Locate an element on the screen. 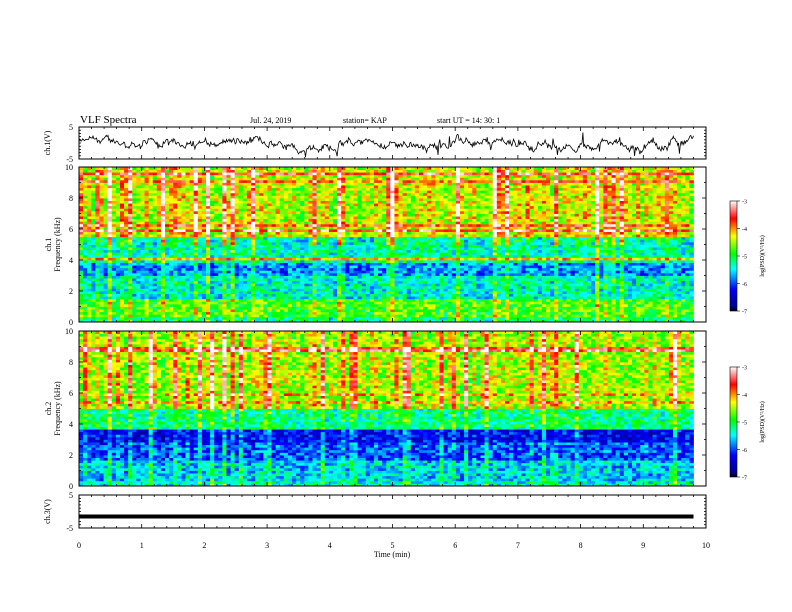 Image resolution: width=792 pixels, height=612 pixels. y-axis-title: ch.1(V) is located at coordinates (47, 142).